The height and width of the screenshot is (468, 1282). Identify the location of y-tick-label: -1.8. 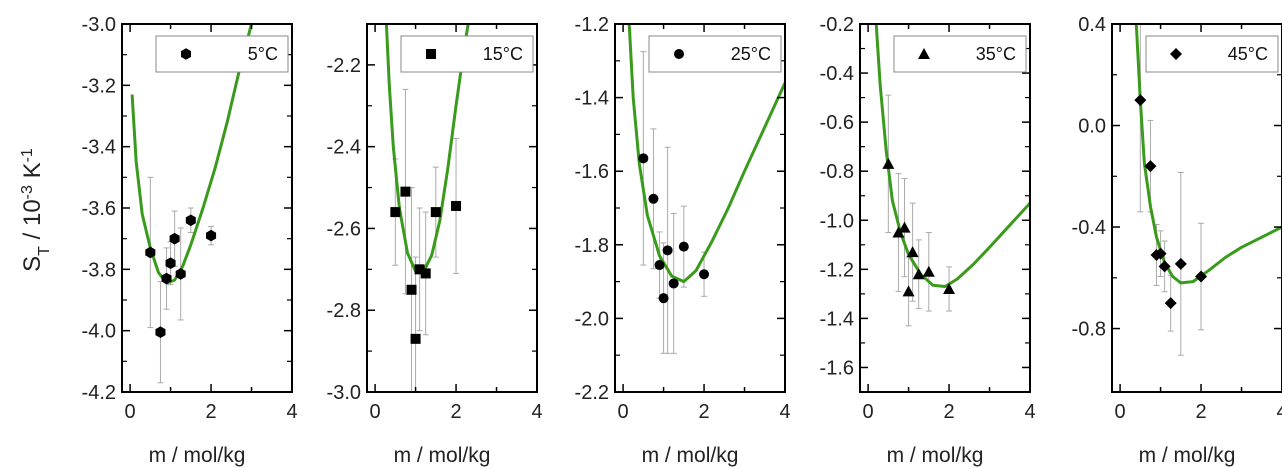
(592, 246).